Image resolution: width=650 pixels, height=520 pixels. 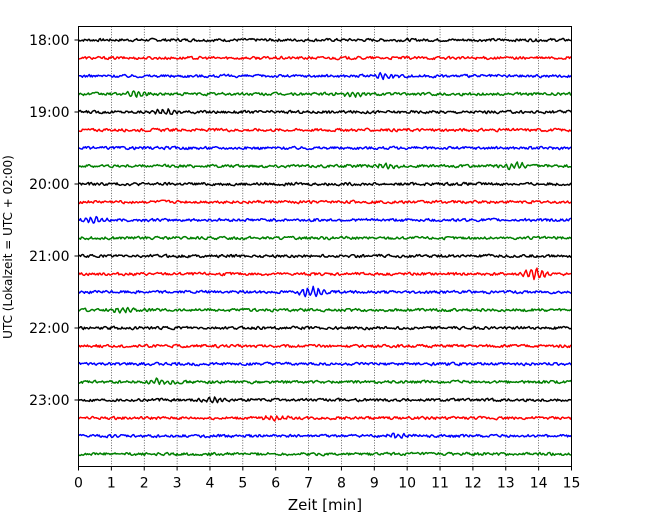 What do you see at coordinates (473, 484) in the screenshot?
I see `x-tick-label: 12` at bounding box center [473, 484].